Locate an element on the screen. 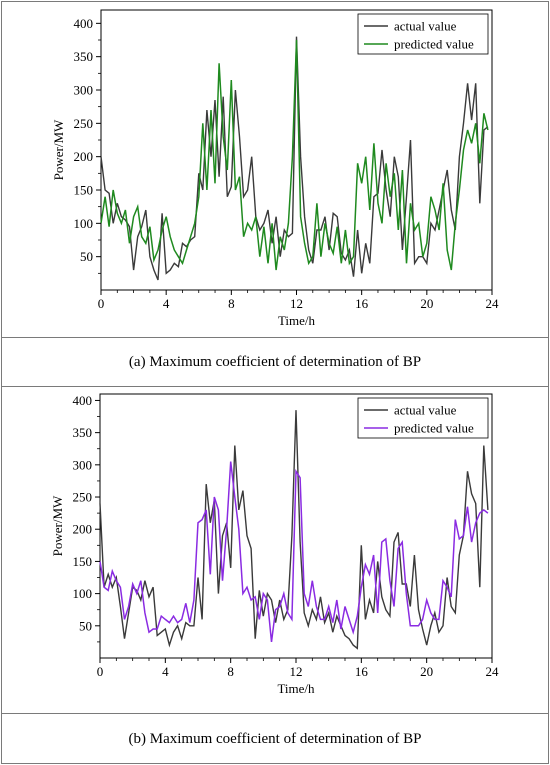 The image size is (550, 765). chart-b-y-tick-label: 100 is located at coordinates (83, 593).